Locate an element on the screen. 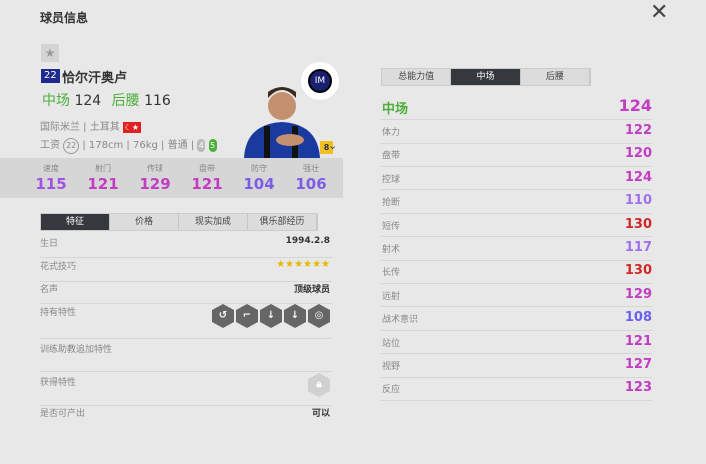 This screenshot has height=464, width=706. club-name: 国际米兰 is located at coordinates (60, 127).